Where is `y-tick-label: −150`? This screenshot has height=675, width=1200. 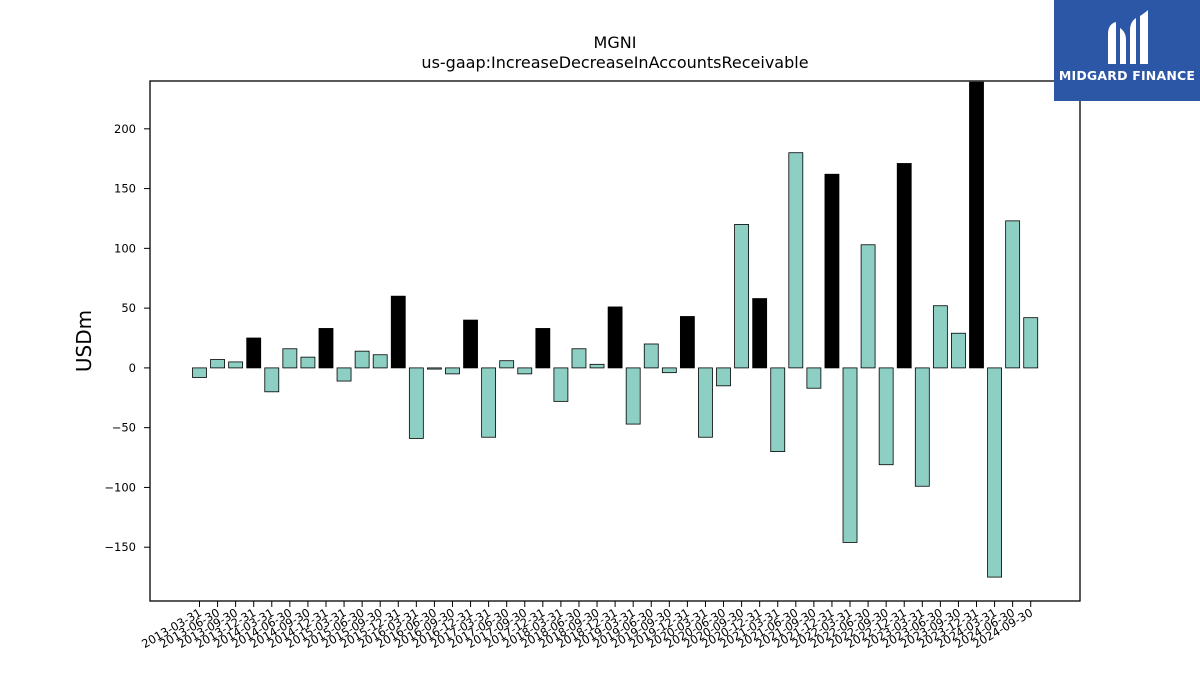
y-tick-label: −150 is located at coordinates (120, 547).